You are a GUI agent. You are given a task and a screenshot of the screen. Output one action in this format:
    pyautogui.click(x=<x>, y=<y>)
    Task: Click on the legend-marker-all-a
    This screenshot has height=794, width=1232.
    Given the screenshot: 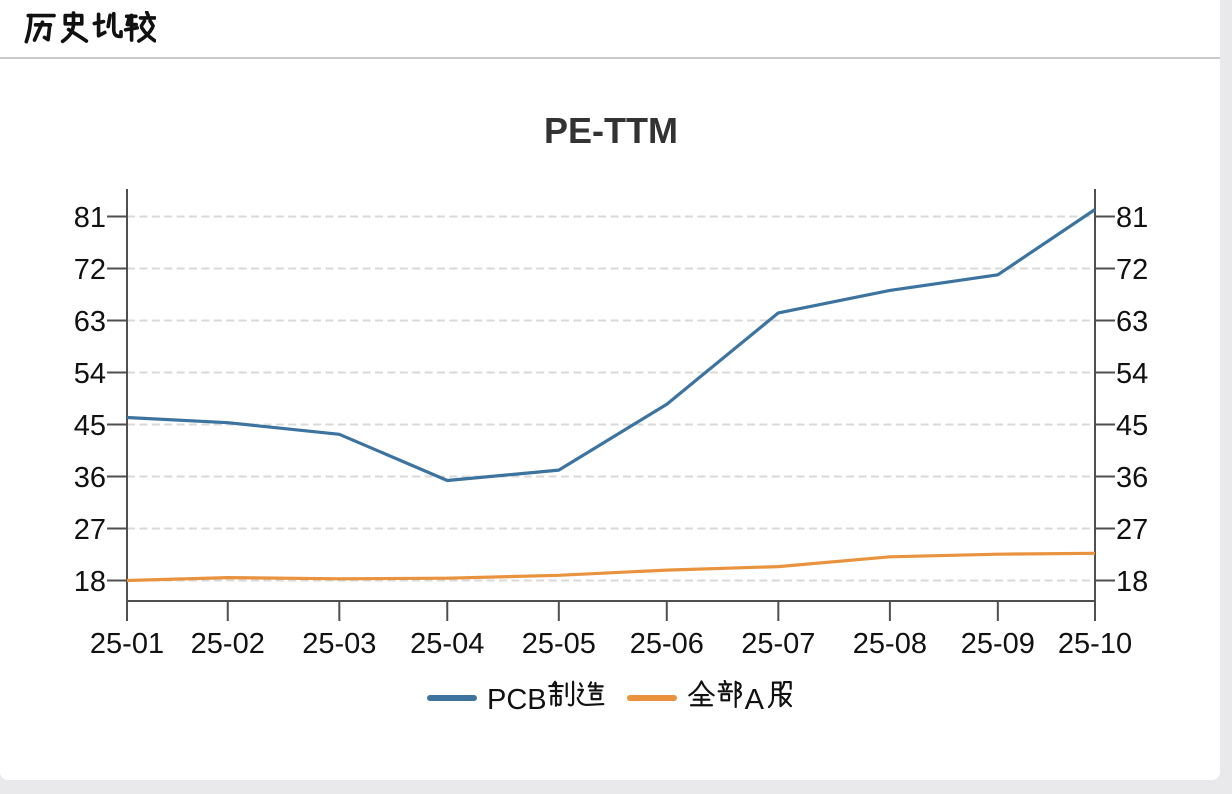 What is the action you would take?
    pyautogui.click(x=651, y=698)
    